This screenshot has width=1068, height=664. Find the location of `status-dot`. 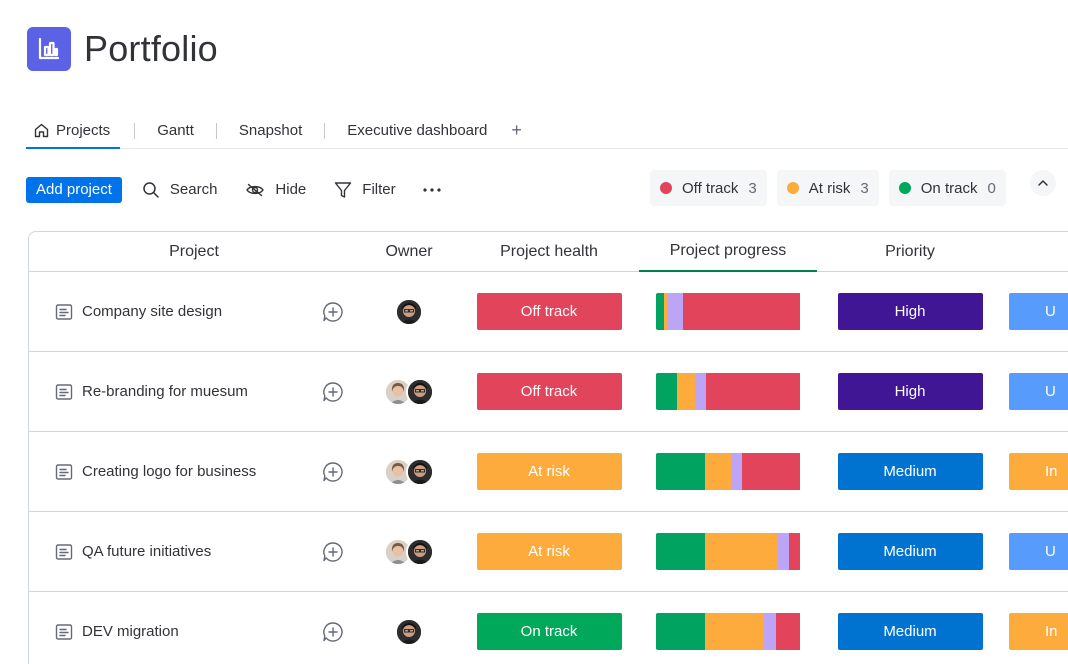

status-dot is located at coordinates (904, 188).